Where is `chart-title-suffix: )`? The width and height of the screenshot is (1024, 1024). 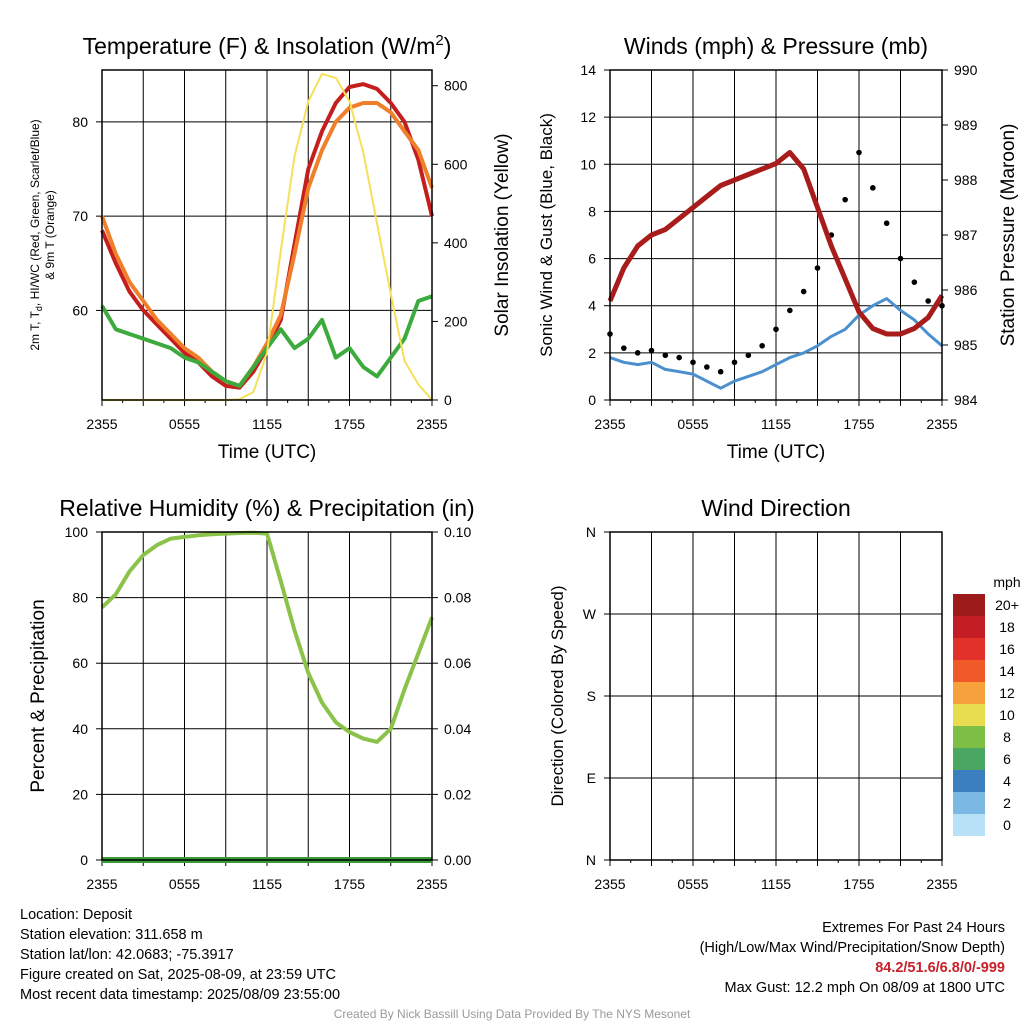 chart-title-suffix: ) is located at coordinates (448, 46).